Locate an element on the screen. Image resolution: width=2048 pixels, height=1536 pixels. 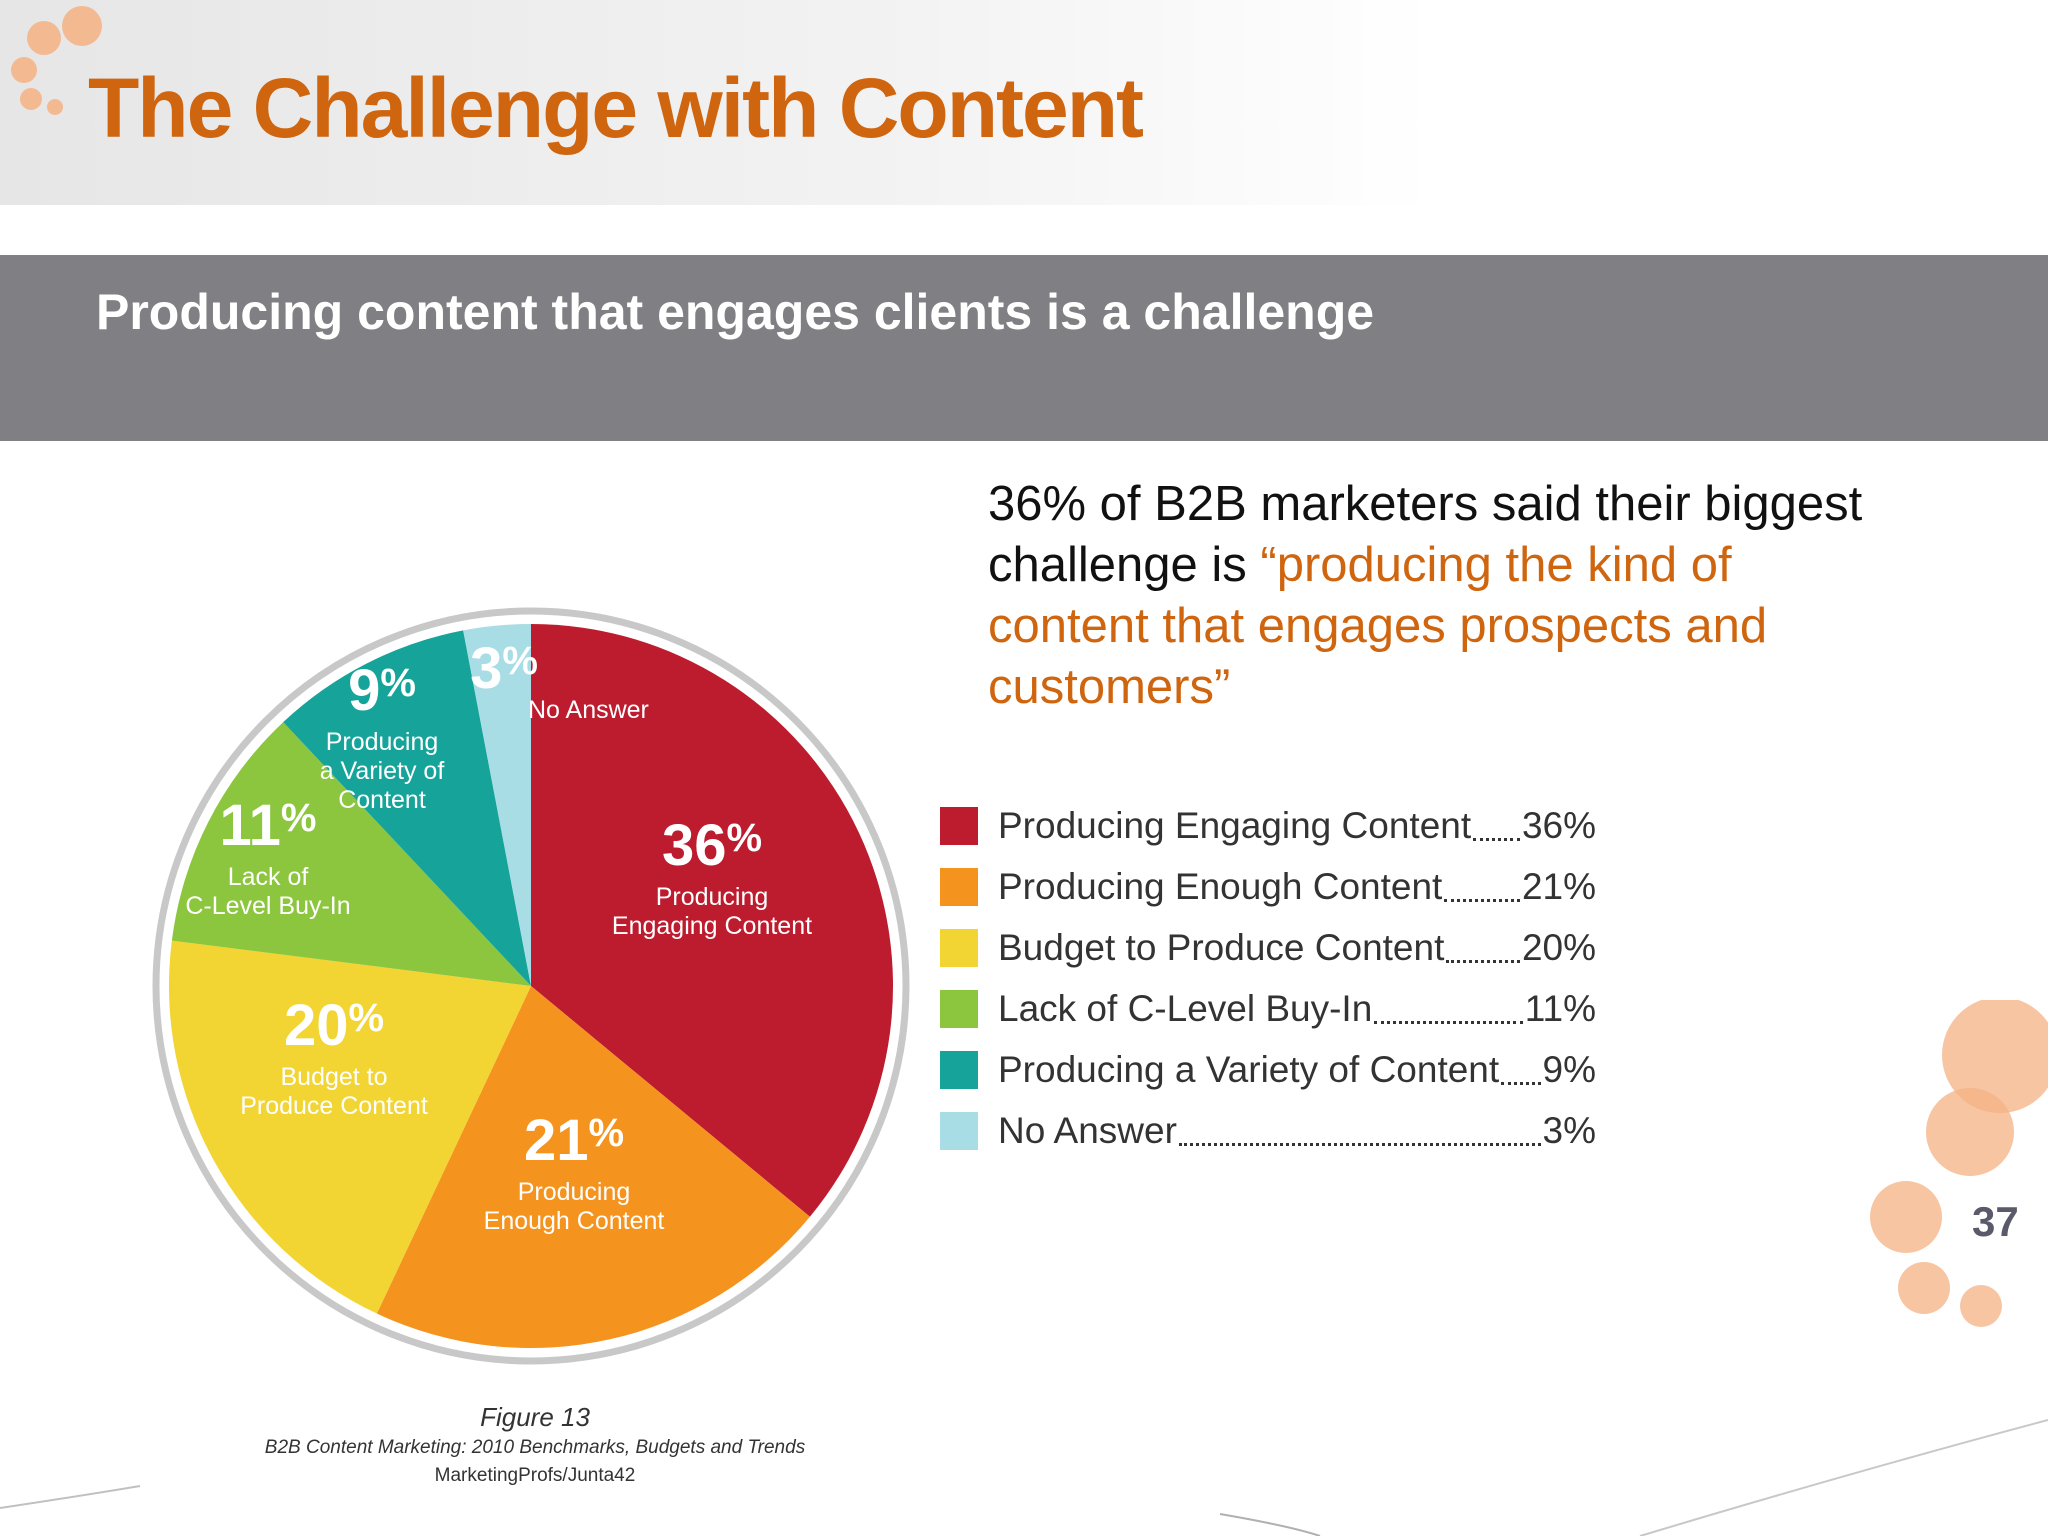
page-number: 37 is located at coordinates (1995, 1221).